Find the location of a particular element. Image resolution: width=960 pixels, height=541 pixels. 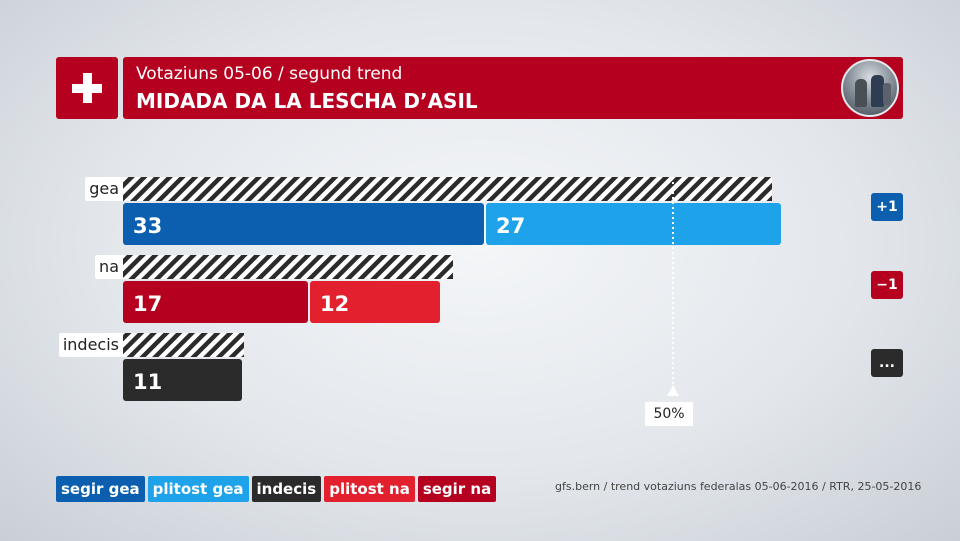

change-badge-gea: +1 is located at coordinates (887, 207).